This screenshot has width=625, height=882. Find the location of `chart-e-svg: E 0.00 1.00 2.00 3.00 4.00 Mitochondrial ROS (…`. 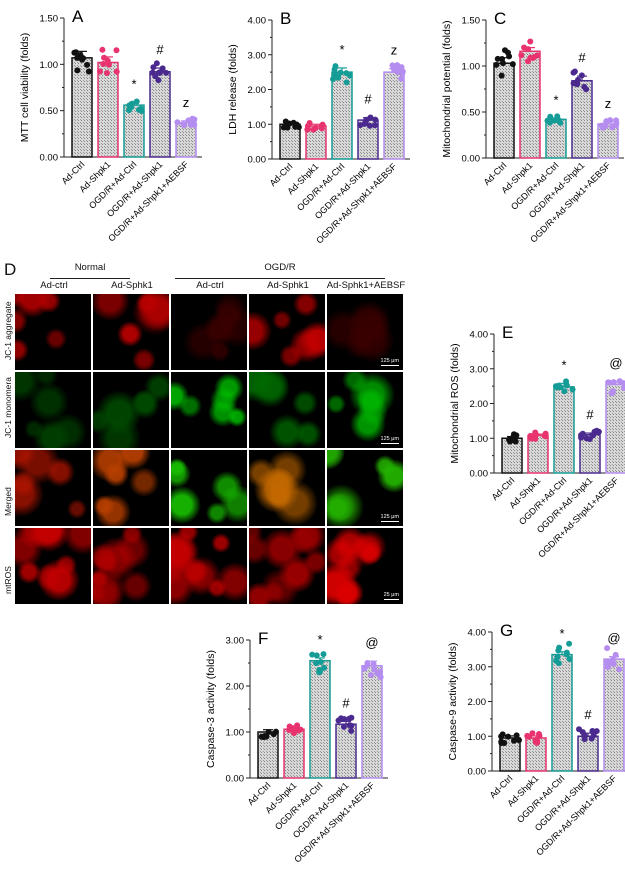

chart-e-svg: E 0.00 1.00 2.00 3.00 4.00 Mitochondrial ROS (… is located at coordinates (537, 441).